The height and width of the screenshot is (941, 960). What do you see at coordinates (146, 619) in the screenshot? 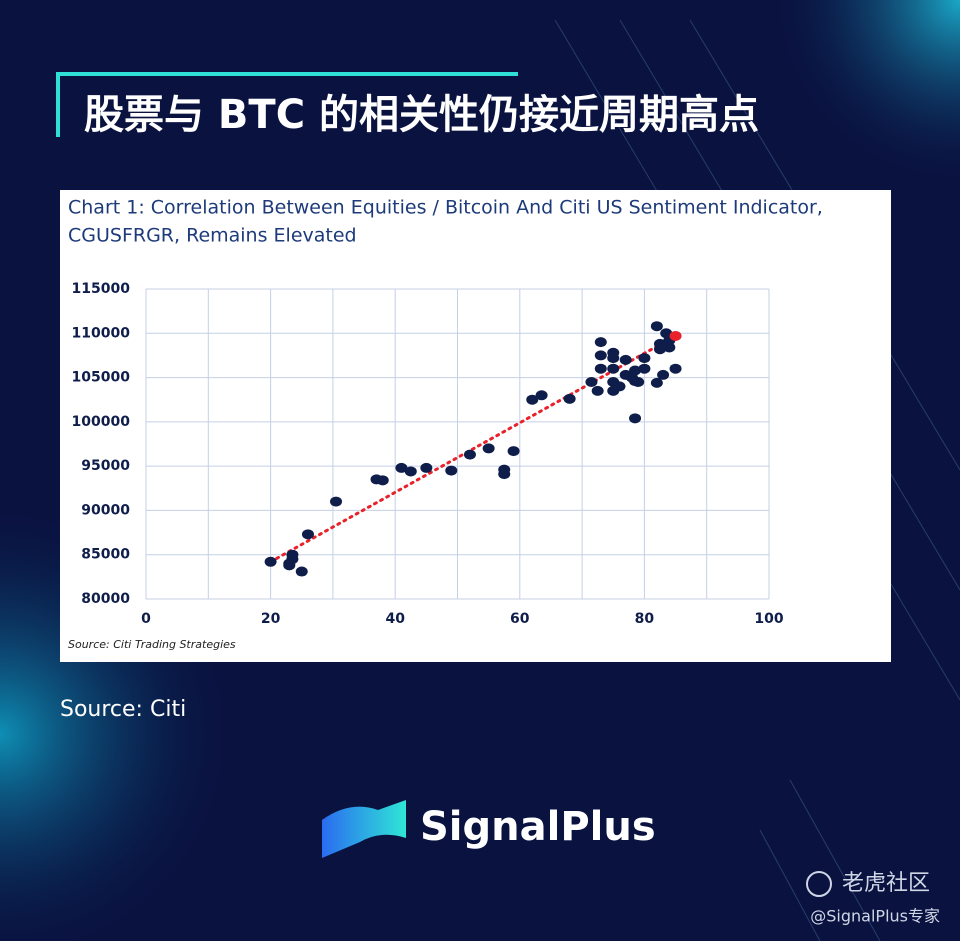
I see `x-tick-label: 0` at bounding box center [146, 619].